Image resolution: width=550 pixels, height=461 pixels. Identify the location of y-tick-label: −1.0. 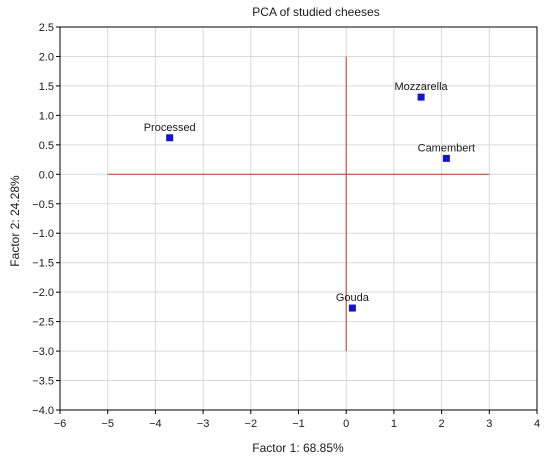
(43, 234).